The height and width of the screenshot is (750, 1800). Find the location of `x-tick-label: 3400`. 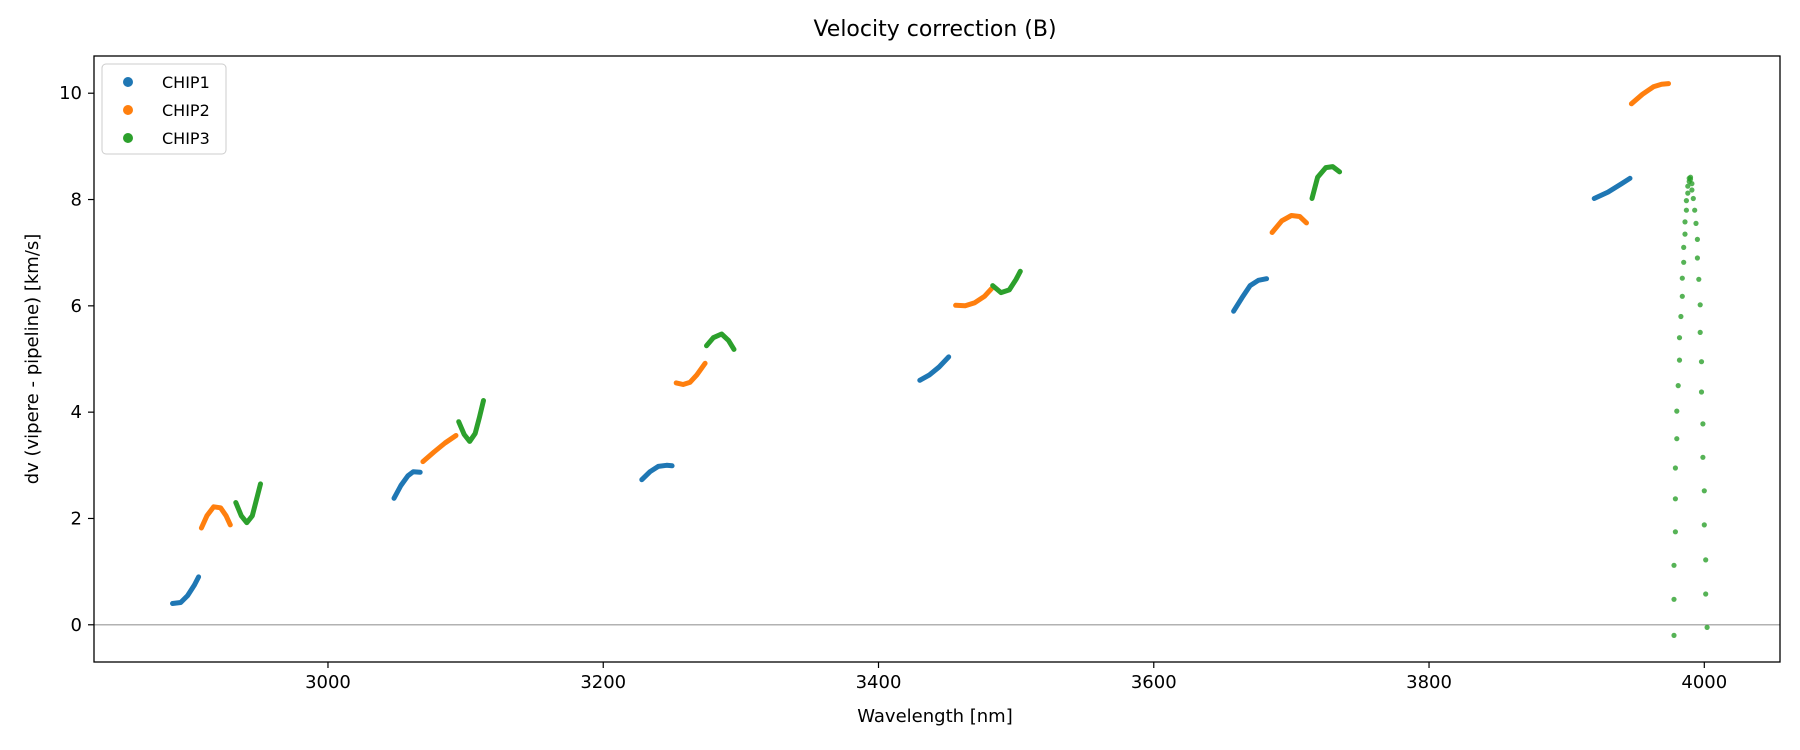

x-tick-label: 3400 is located at coordinates (879, 682).